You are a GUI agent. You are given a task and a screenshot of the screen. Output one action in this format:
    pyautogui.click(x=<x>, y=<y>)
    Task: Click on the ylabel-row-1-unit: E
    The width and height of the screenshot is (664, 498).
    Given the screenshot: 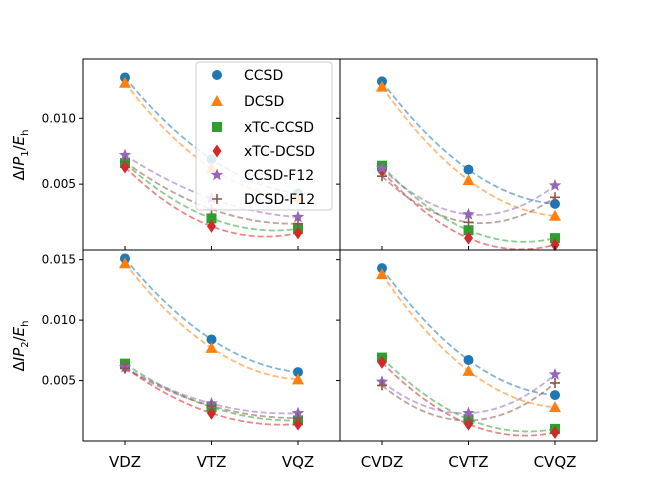 What is the action you would take?
    pyautogui.click(x=19, y=140)
    